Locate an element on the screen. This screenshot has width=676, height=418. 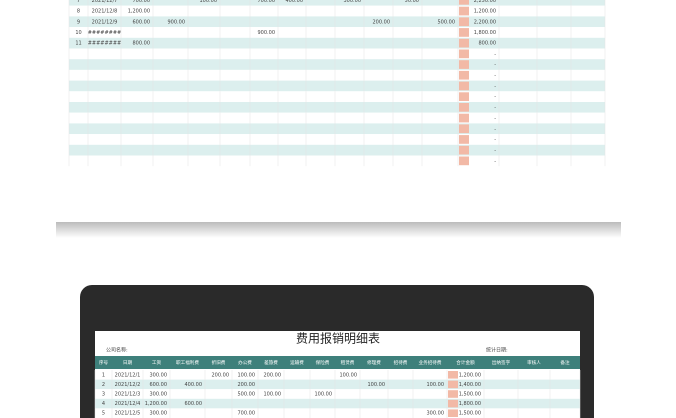
cell-text: 50.00 is located at coordinates (412, 2).